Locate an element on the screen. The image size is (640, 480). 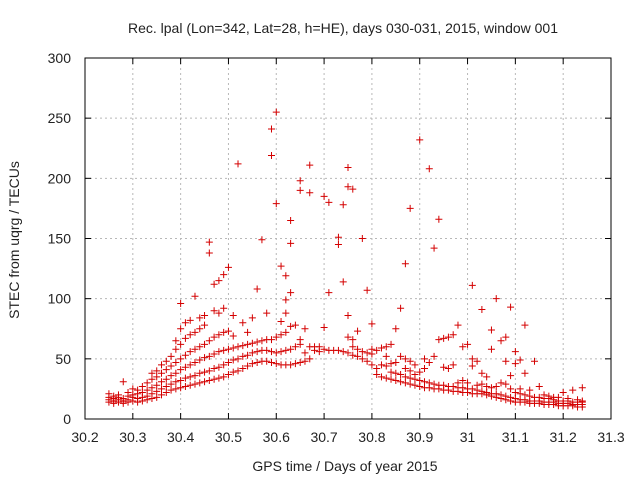
x-tick-label: 30.8 is located at coordinates (371, 437).